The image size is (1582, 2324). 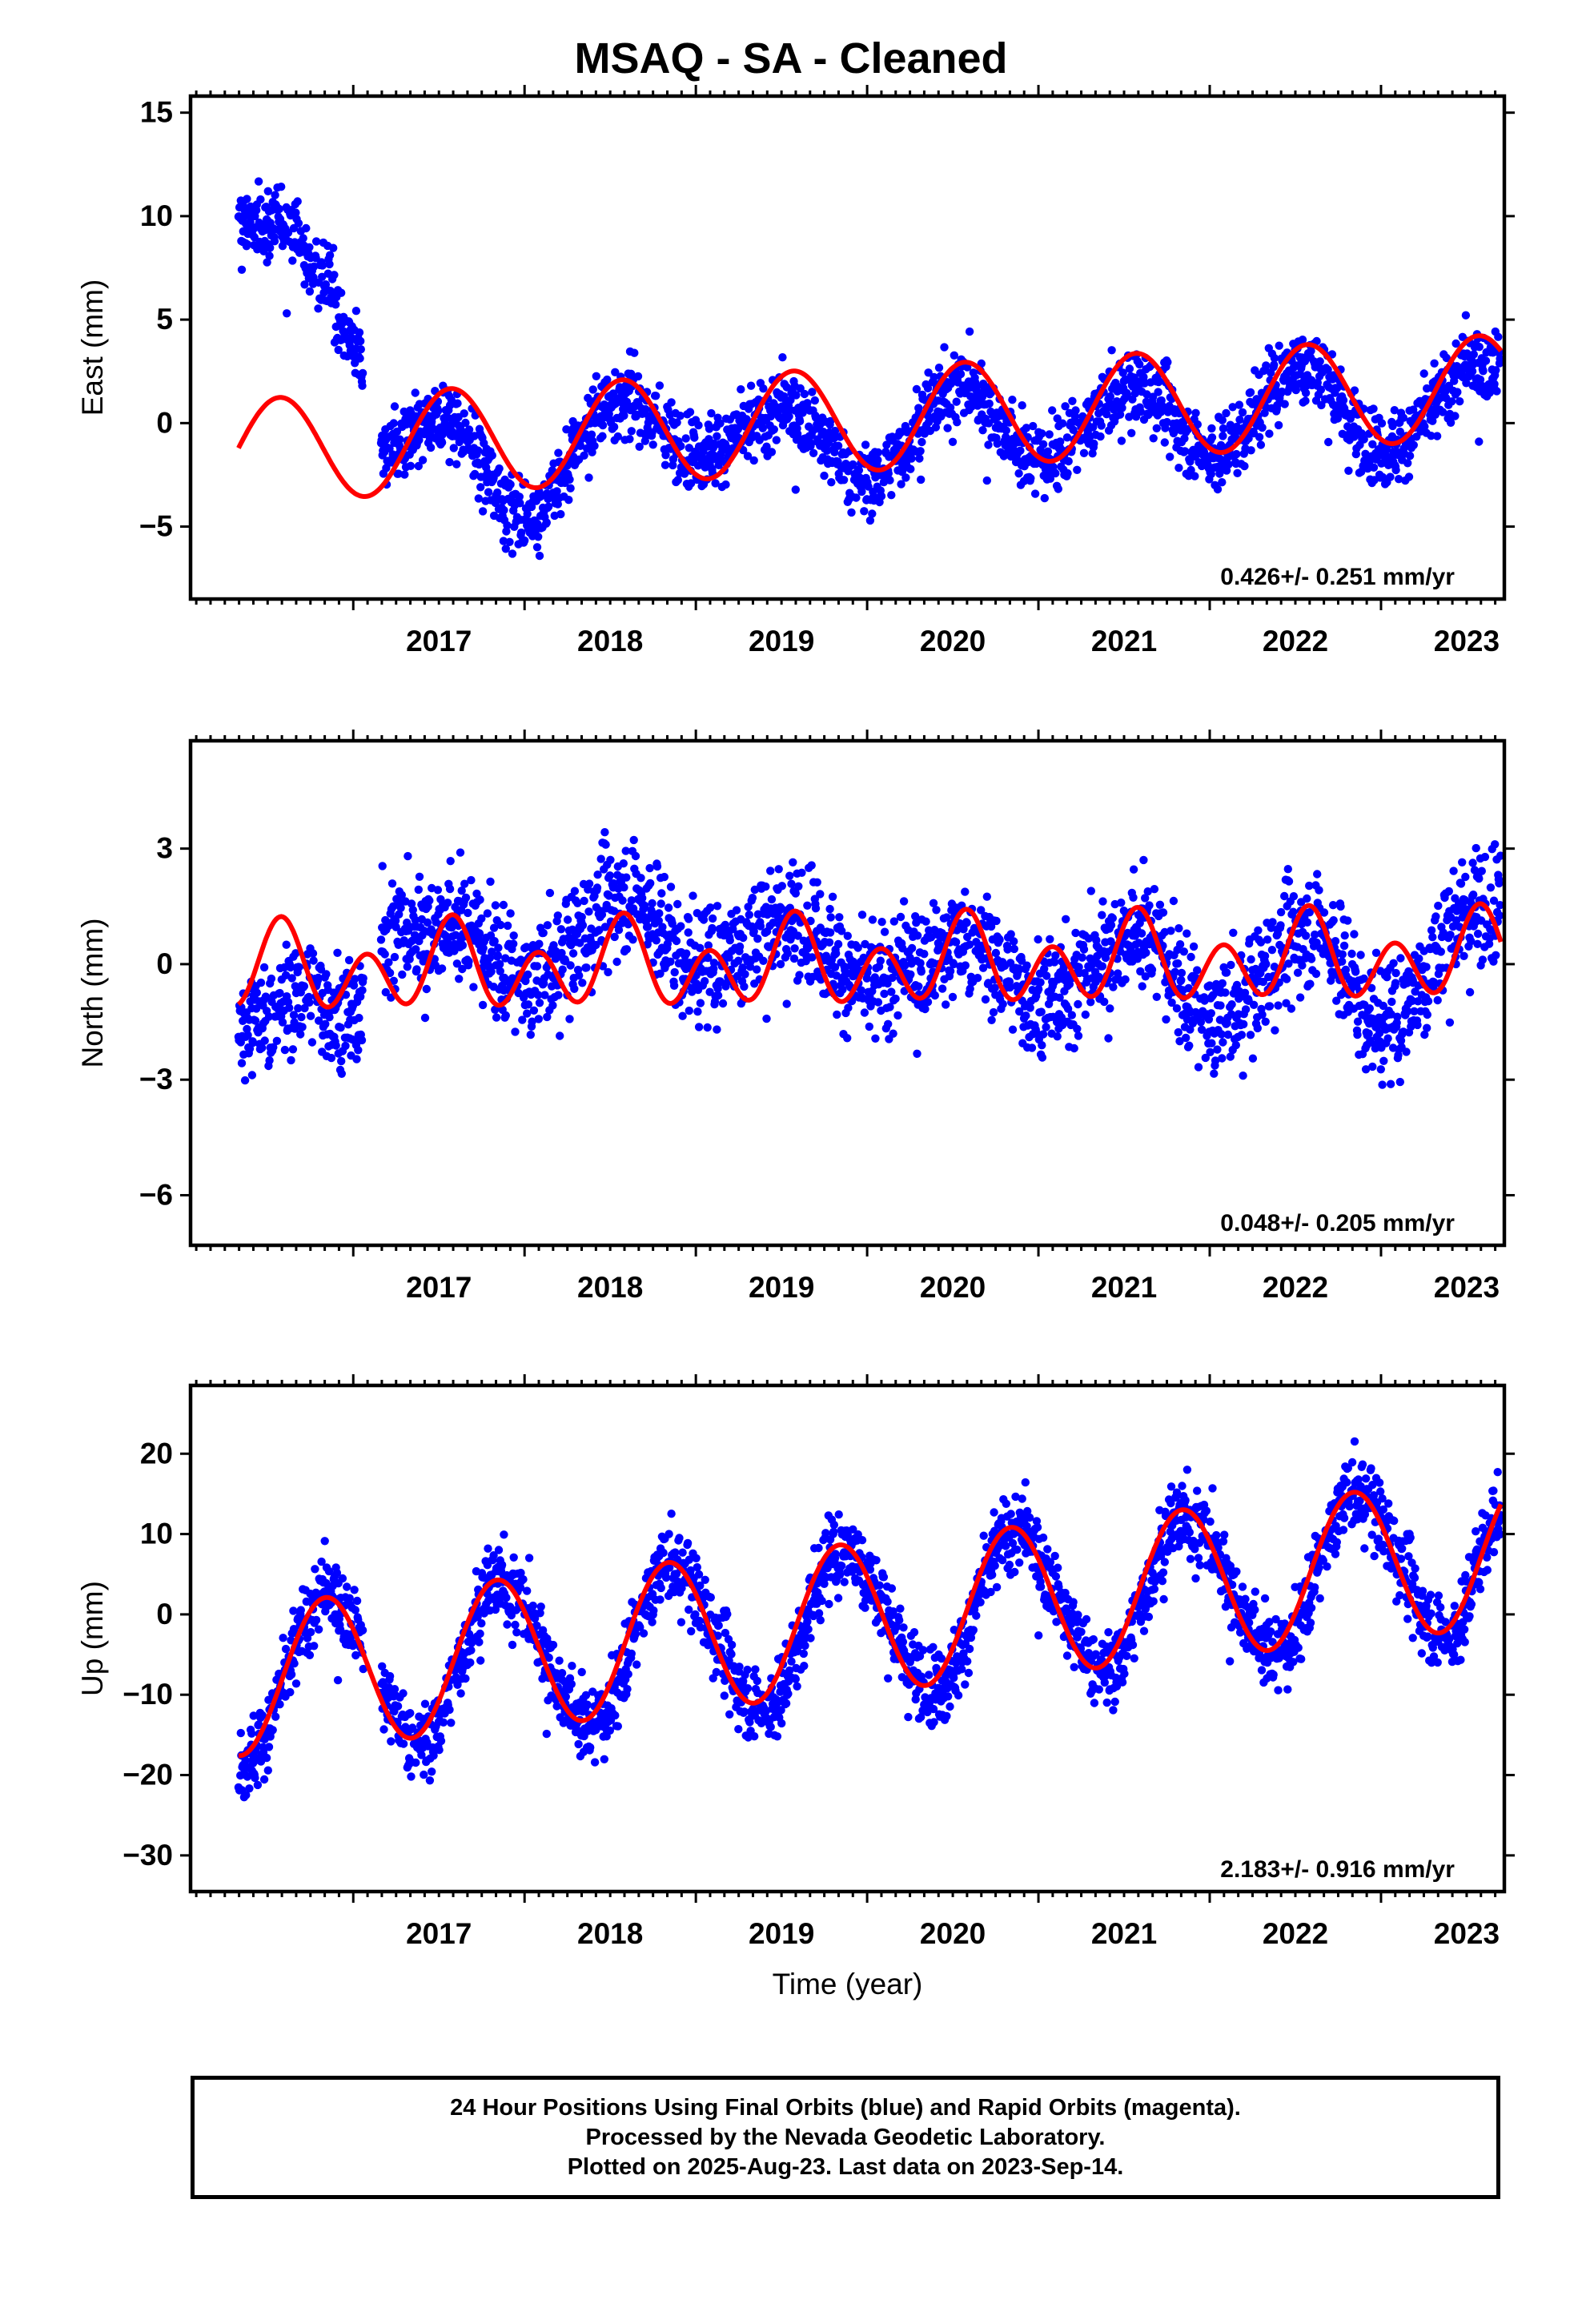 What do you see at coordinates (781, 641) in the screenshot?
I see `x-tick-label: 2019` at bounding box center [781, 641].